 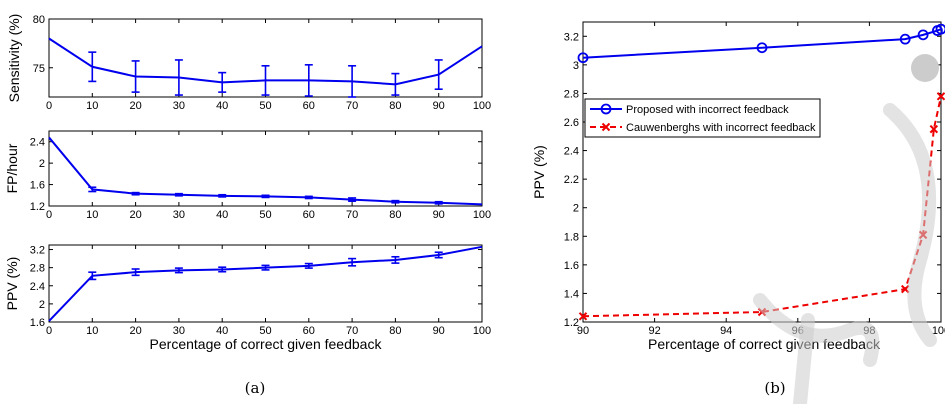 I want to click on y-tick-label: 2.6, so click(x=571, y=123).